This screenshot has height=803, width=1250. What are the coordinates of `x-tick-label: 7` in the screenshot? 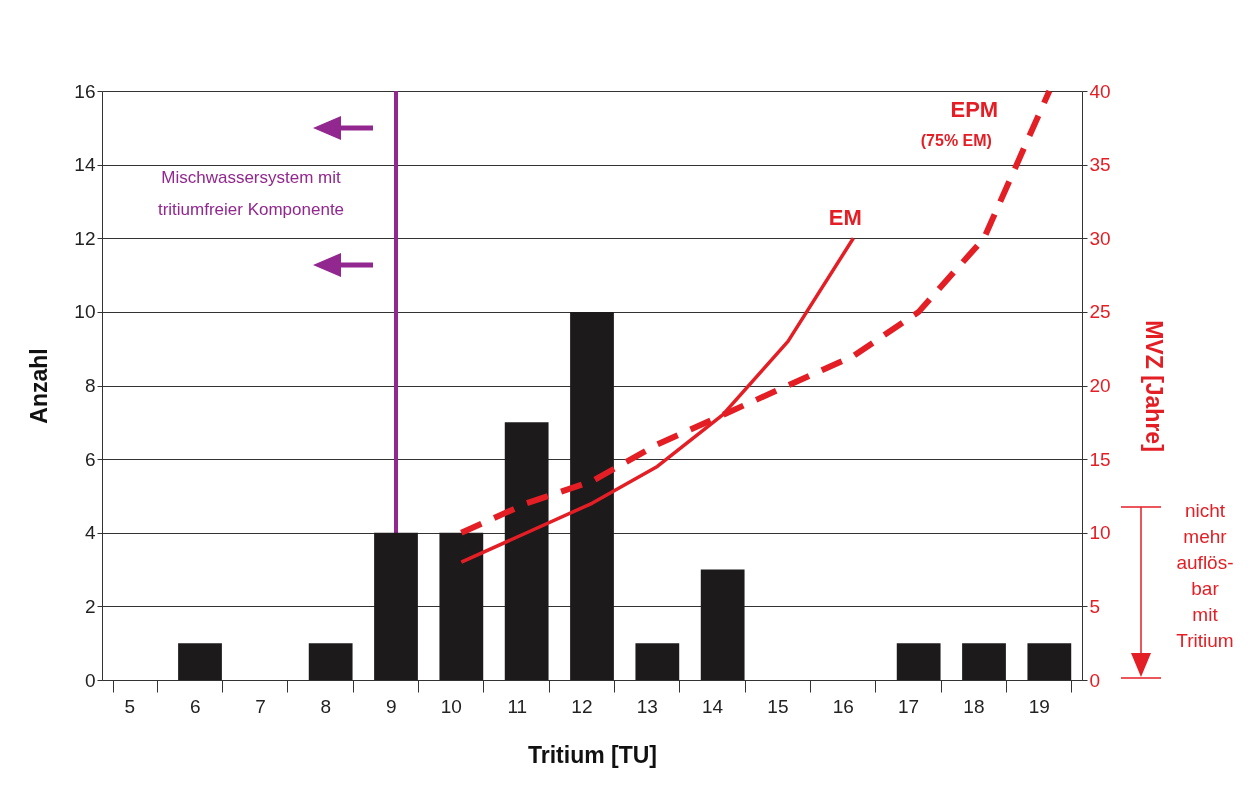 It's located at (260, 706).